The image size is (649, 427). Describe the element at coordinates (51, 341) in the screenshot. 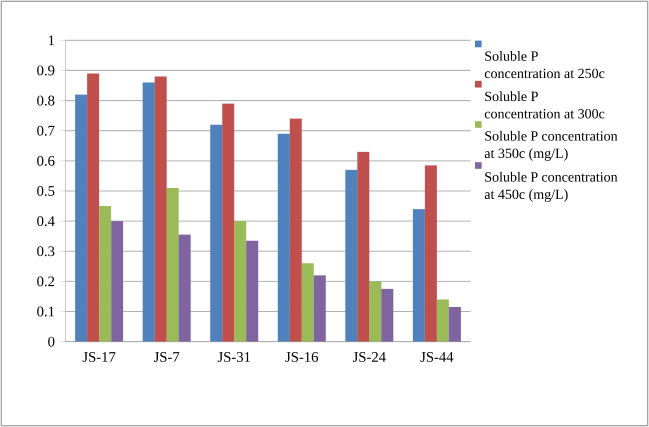

I see `y-tick-label: 0` at that location.